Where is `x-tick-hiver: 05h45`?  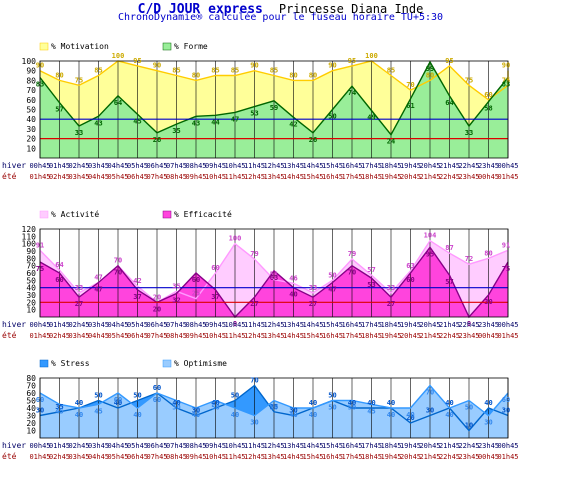
x-tick-hiver: 05h45 is located at coordinates (137, 325).